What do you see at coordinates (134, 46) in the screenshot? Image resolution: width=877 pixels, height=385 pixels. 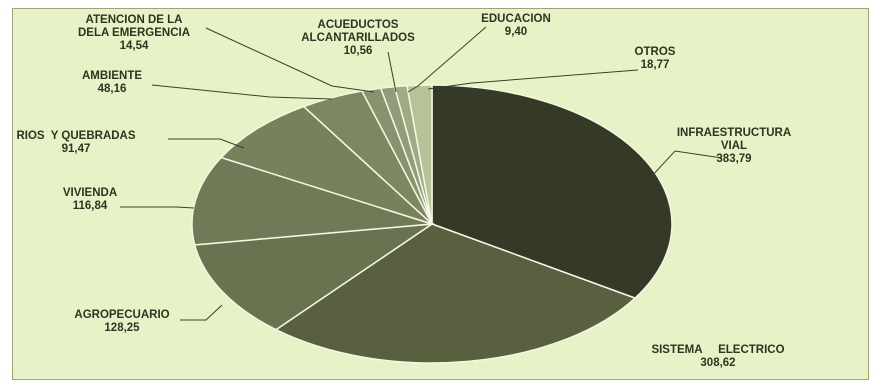 I see `slice-value-6: 14,54` at bounding box center [134, 46].